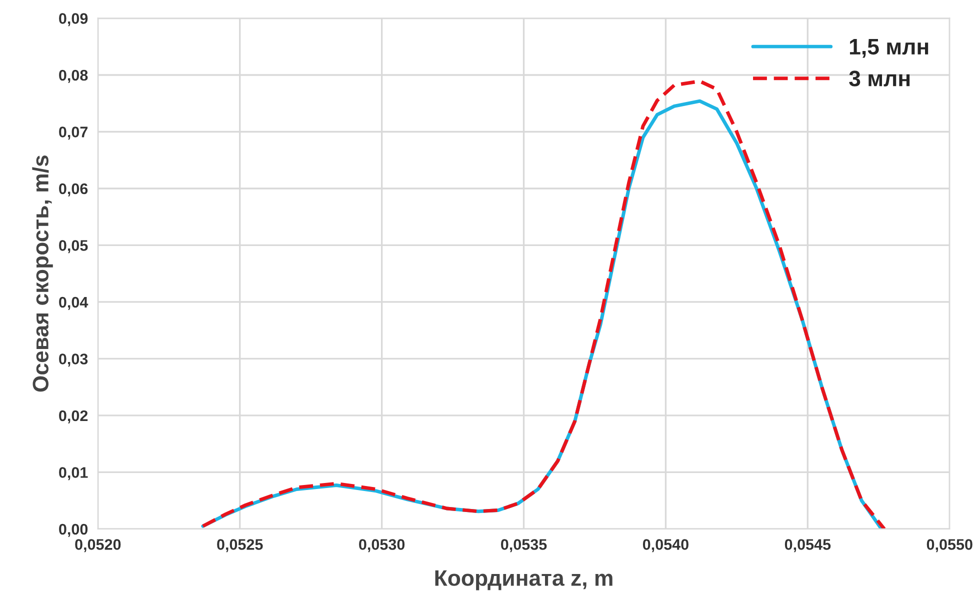  Describe the element at coordinates (73, 189) in the screenshot. I see `y-tick-label: 0,06` at that location.